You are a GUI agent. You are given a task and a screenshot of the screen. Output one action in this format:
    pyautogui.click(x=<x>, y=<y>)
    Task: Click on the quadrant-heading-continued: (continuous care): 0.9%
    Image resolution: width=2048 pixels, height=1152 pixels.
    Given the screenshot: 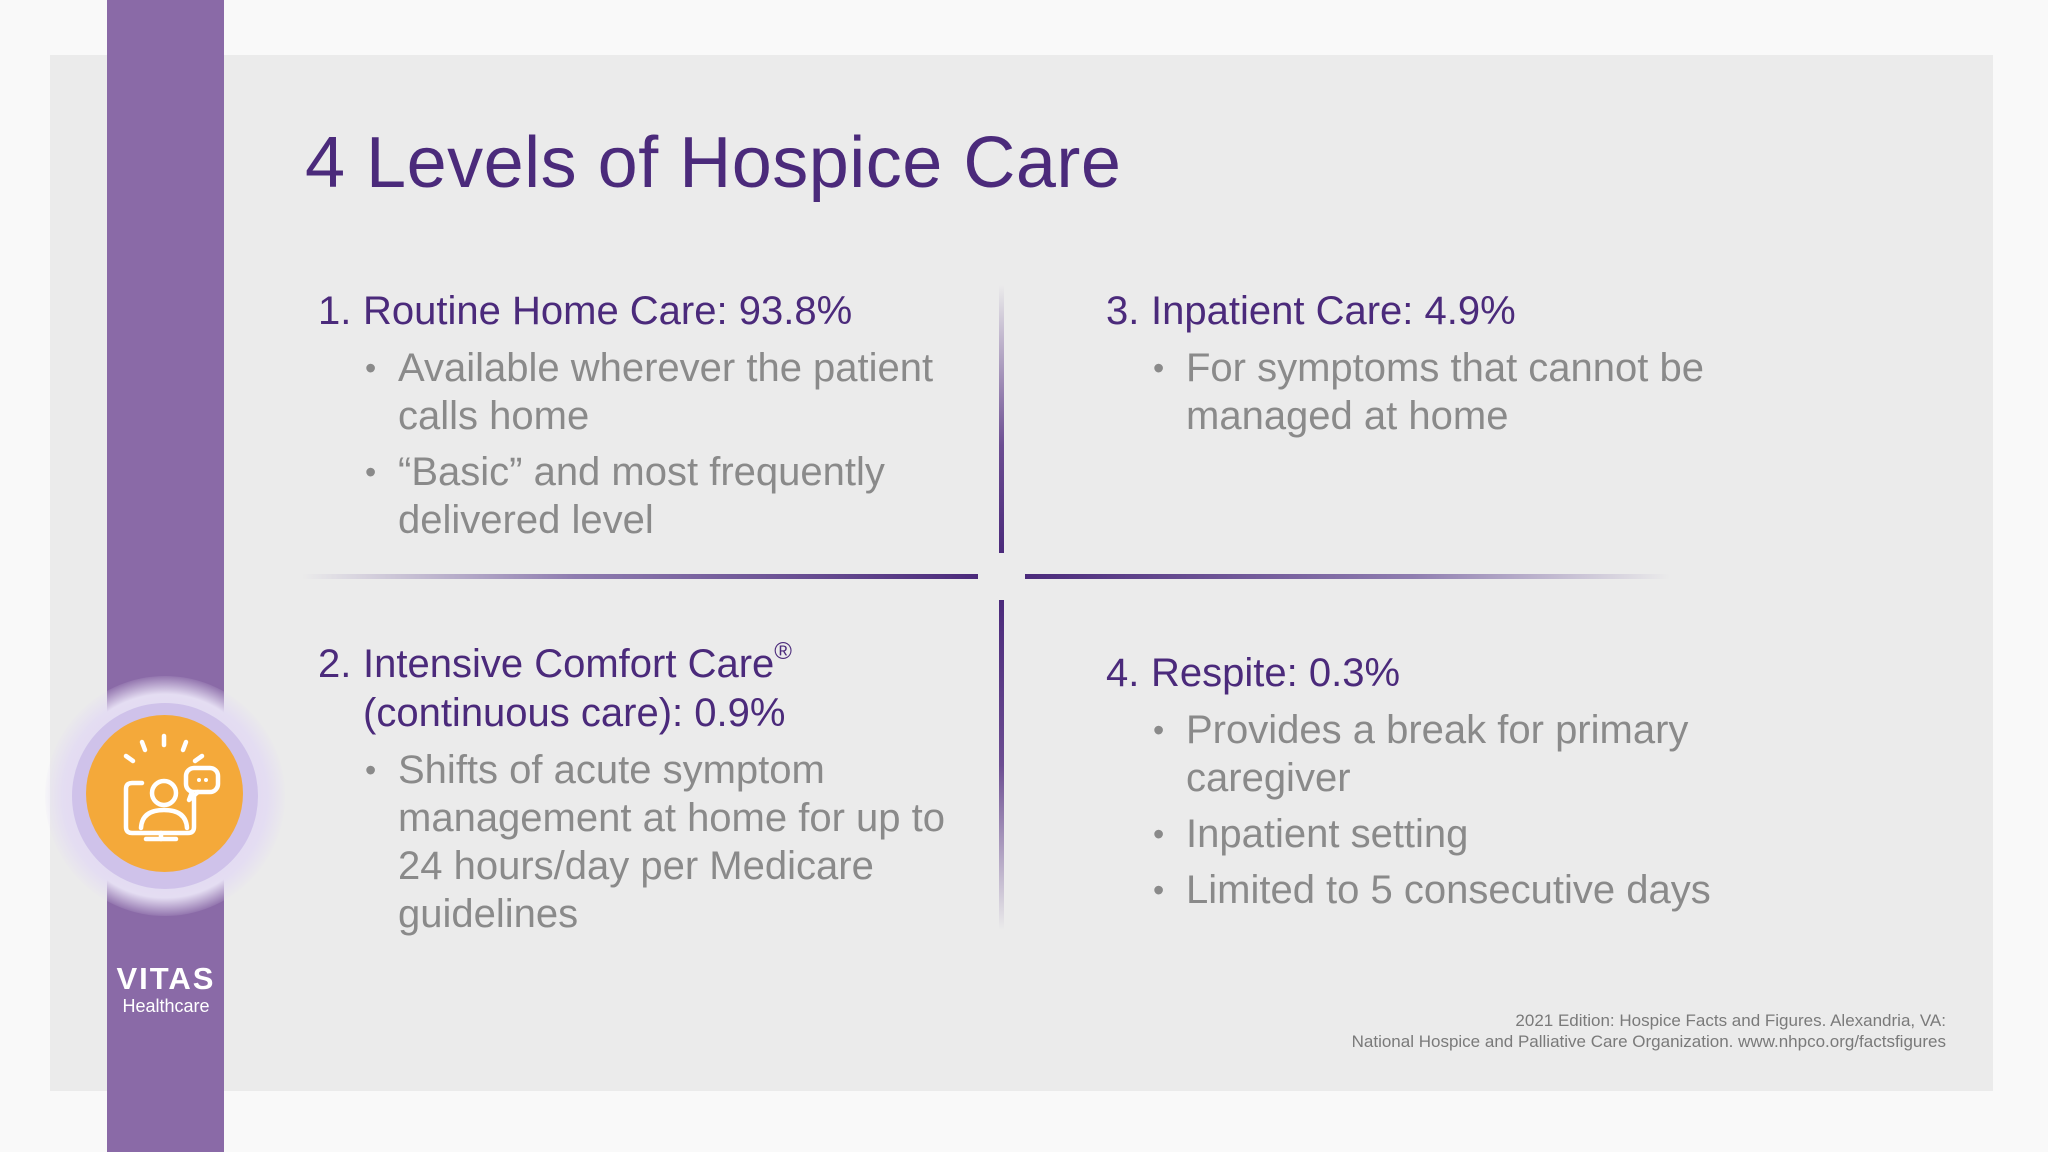 What is the action you would take?
    pyautogui.click(x=574, y=713)
    